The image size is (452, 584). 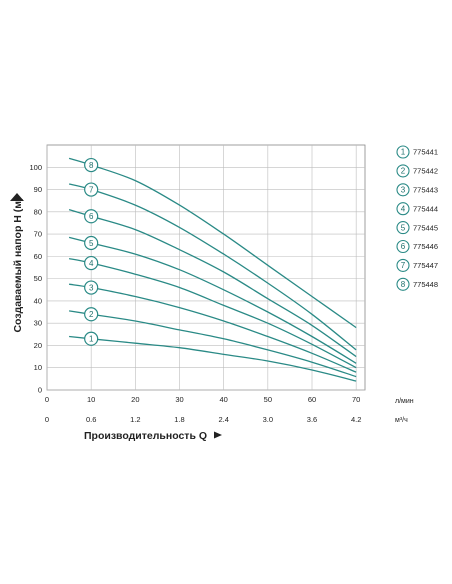 What do you see at coordinates (35, 167) in the screenshot?
I see `y-tick-label: 100` at bounding box center [35, 167].